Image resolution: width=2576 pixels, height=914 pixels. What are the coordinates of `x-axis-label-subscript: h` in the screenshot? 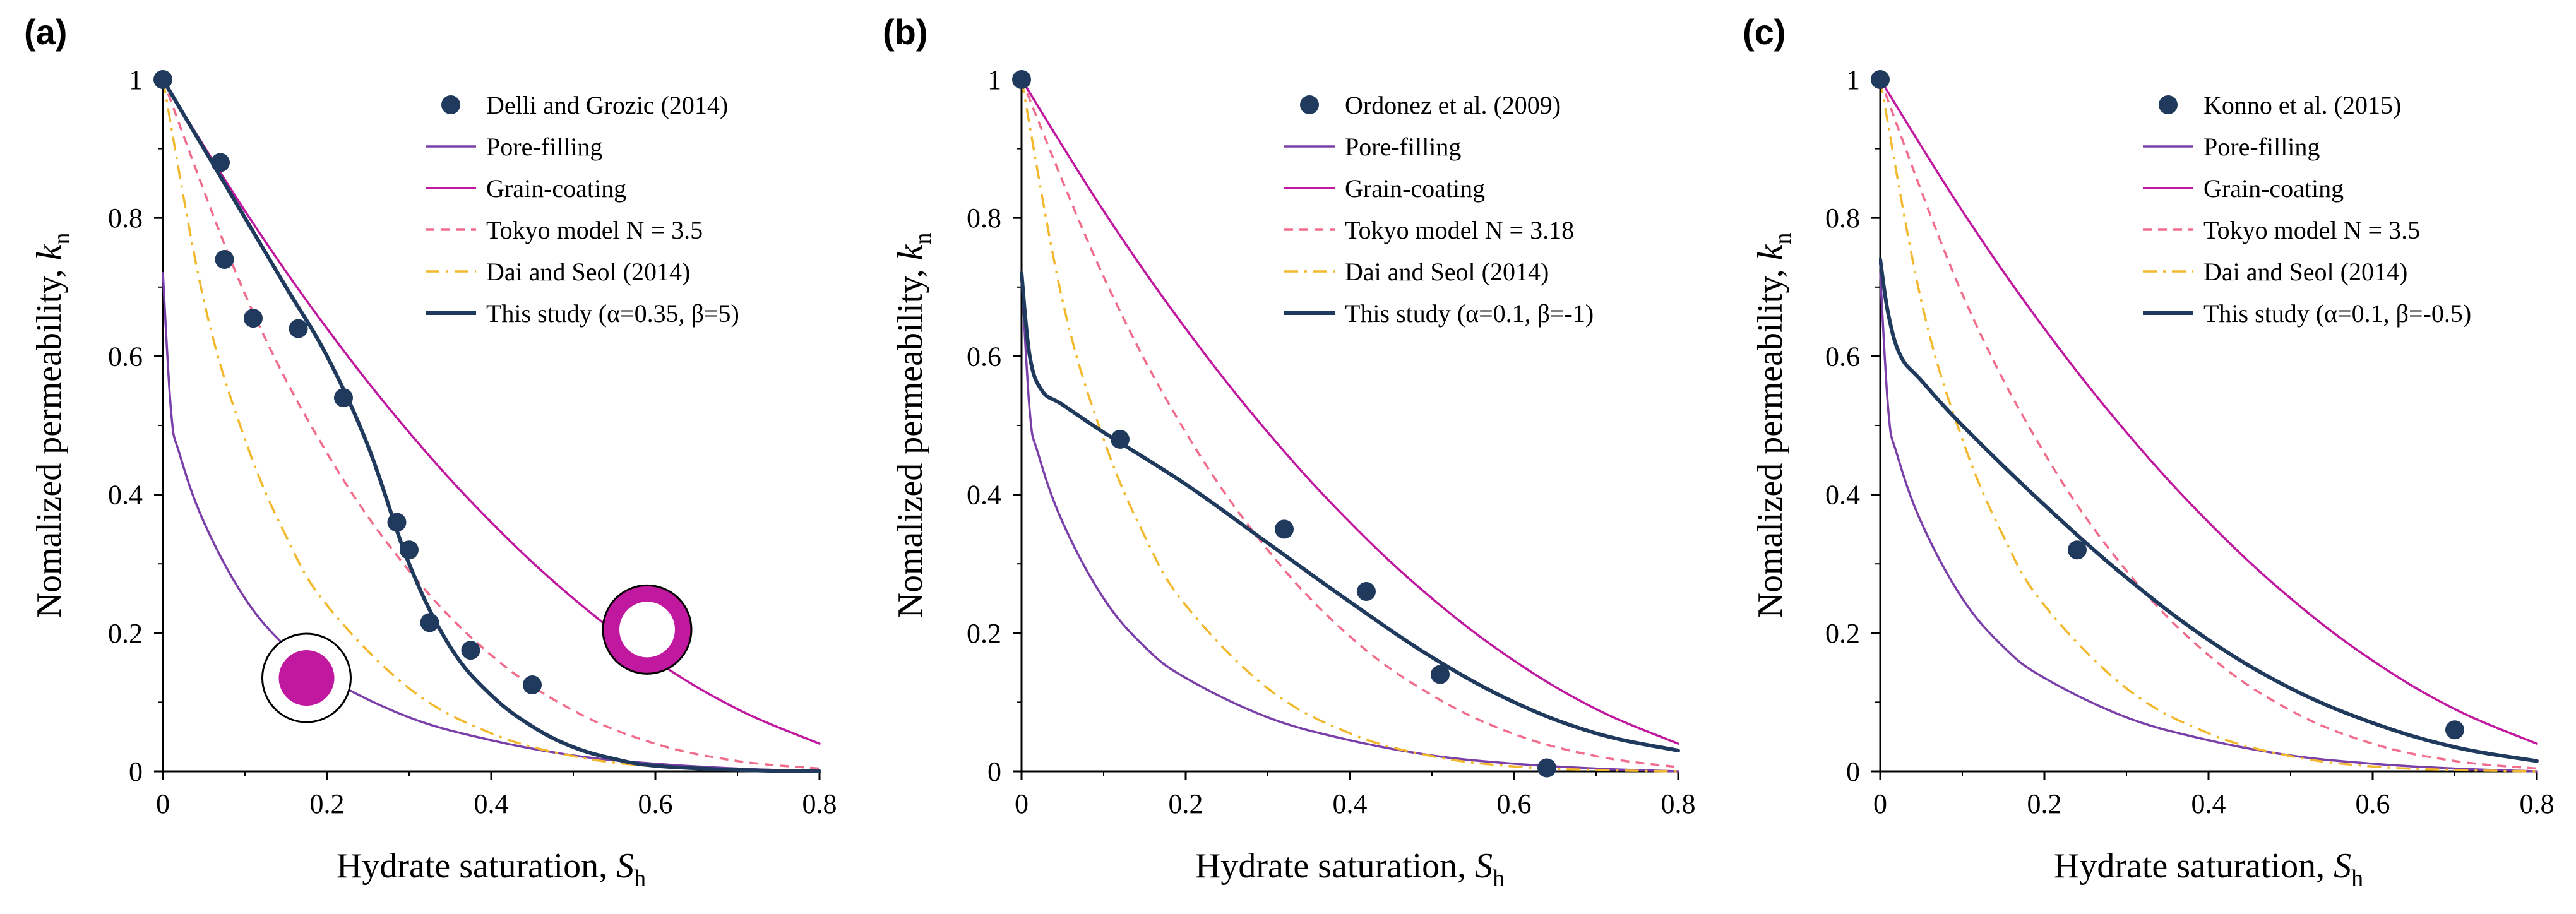 It's located at (1499, 879).